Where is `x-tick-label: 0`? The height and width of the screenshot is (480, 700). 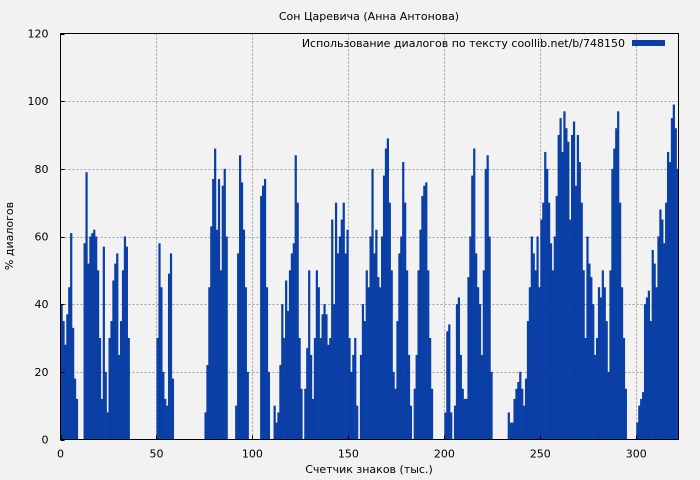 x-tick-label: 0 is located at coordinates (60, 454).